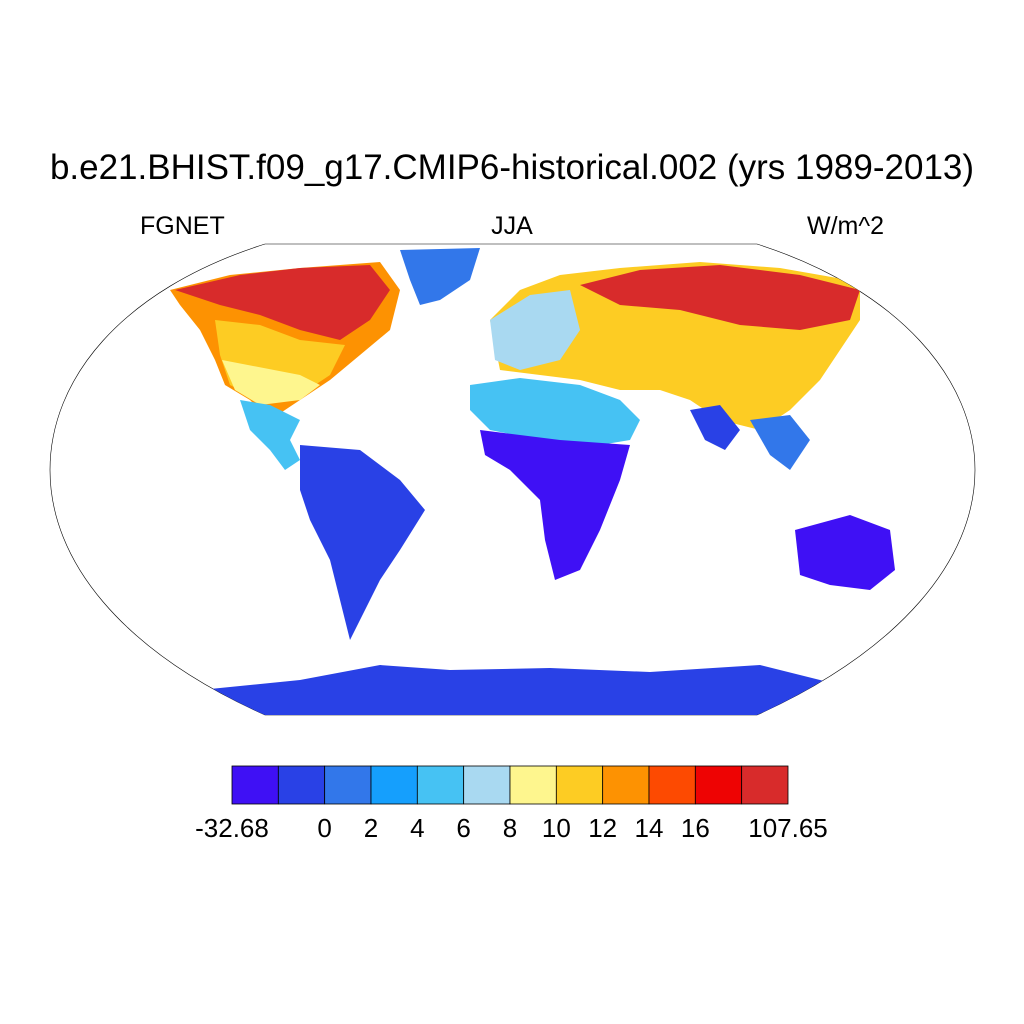  Describe the element at coordinates (525, 690) in the screenshot. I see `antarctica` at that location.